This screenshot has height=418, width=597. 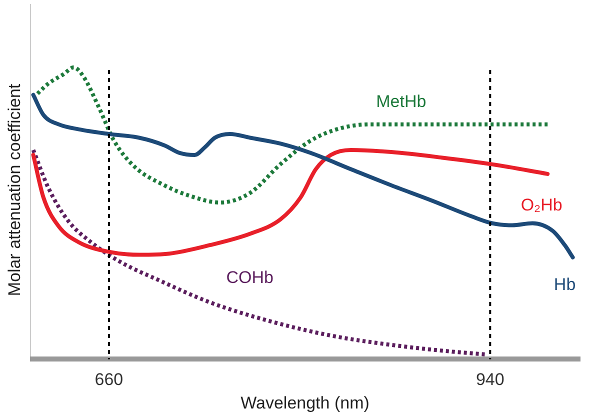 I want to click on y-axis-title: Molar attenuation coefficient, so click(x=15, y=190).